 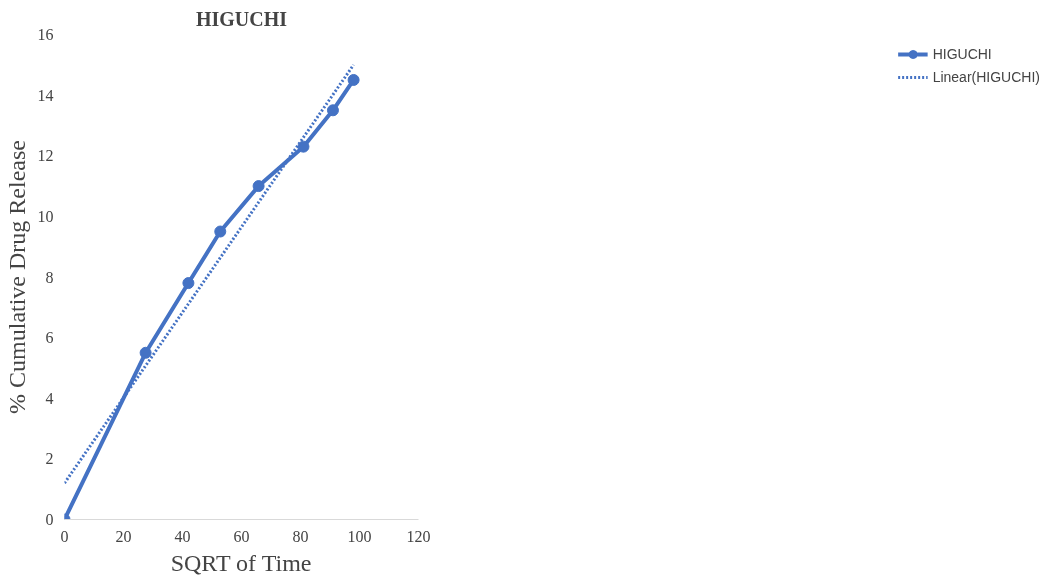 What do you see at coordinates (418, 536) in the screenshot?
I see `x-tick-label: 120` at bounding box center [418, 536].